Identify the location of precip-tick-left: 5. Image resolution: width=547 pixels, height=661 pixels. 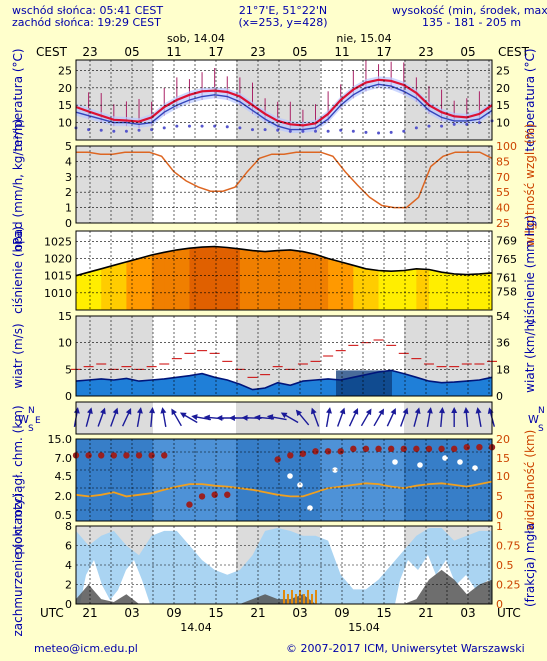
(68, 146).